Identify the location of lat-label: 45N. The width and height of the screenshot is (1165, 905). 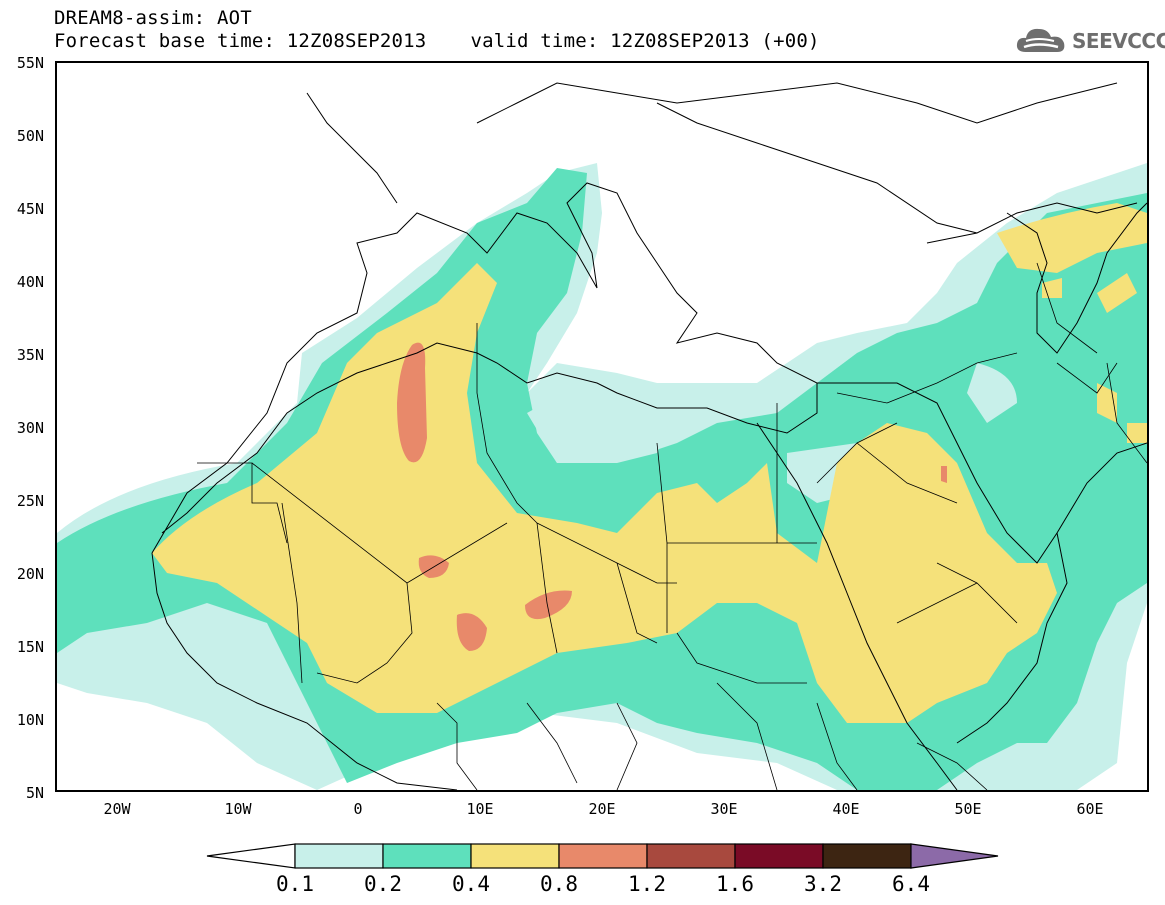
(30, 209).